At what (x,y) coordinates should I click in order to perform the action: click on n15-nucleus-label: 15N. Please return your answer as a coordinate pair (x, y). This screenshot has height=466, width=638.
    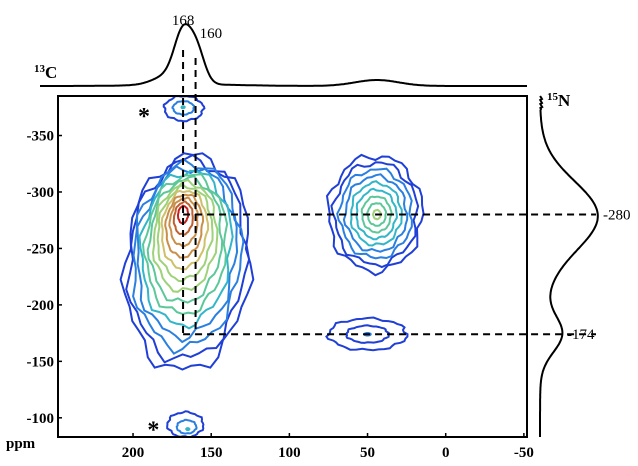
    Looking at the image, I should click on (559, 100).